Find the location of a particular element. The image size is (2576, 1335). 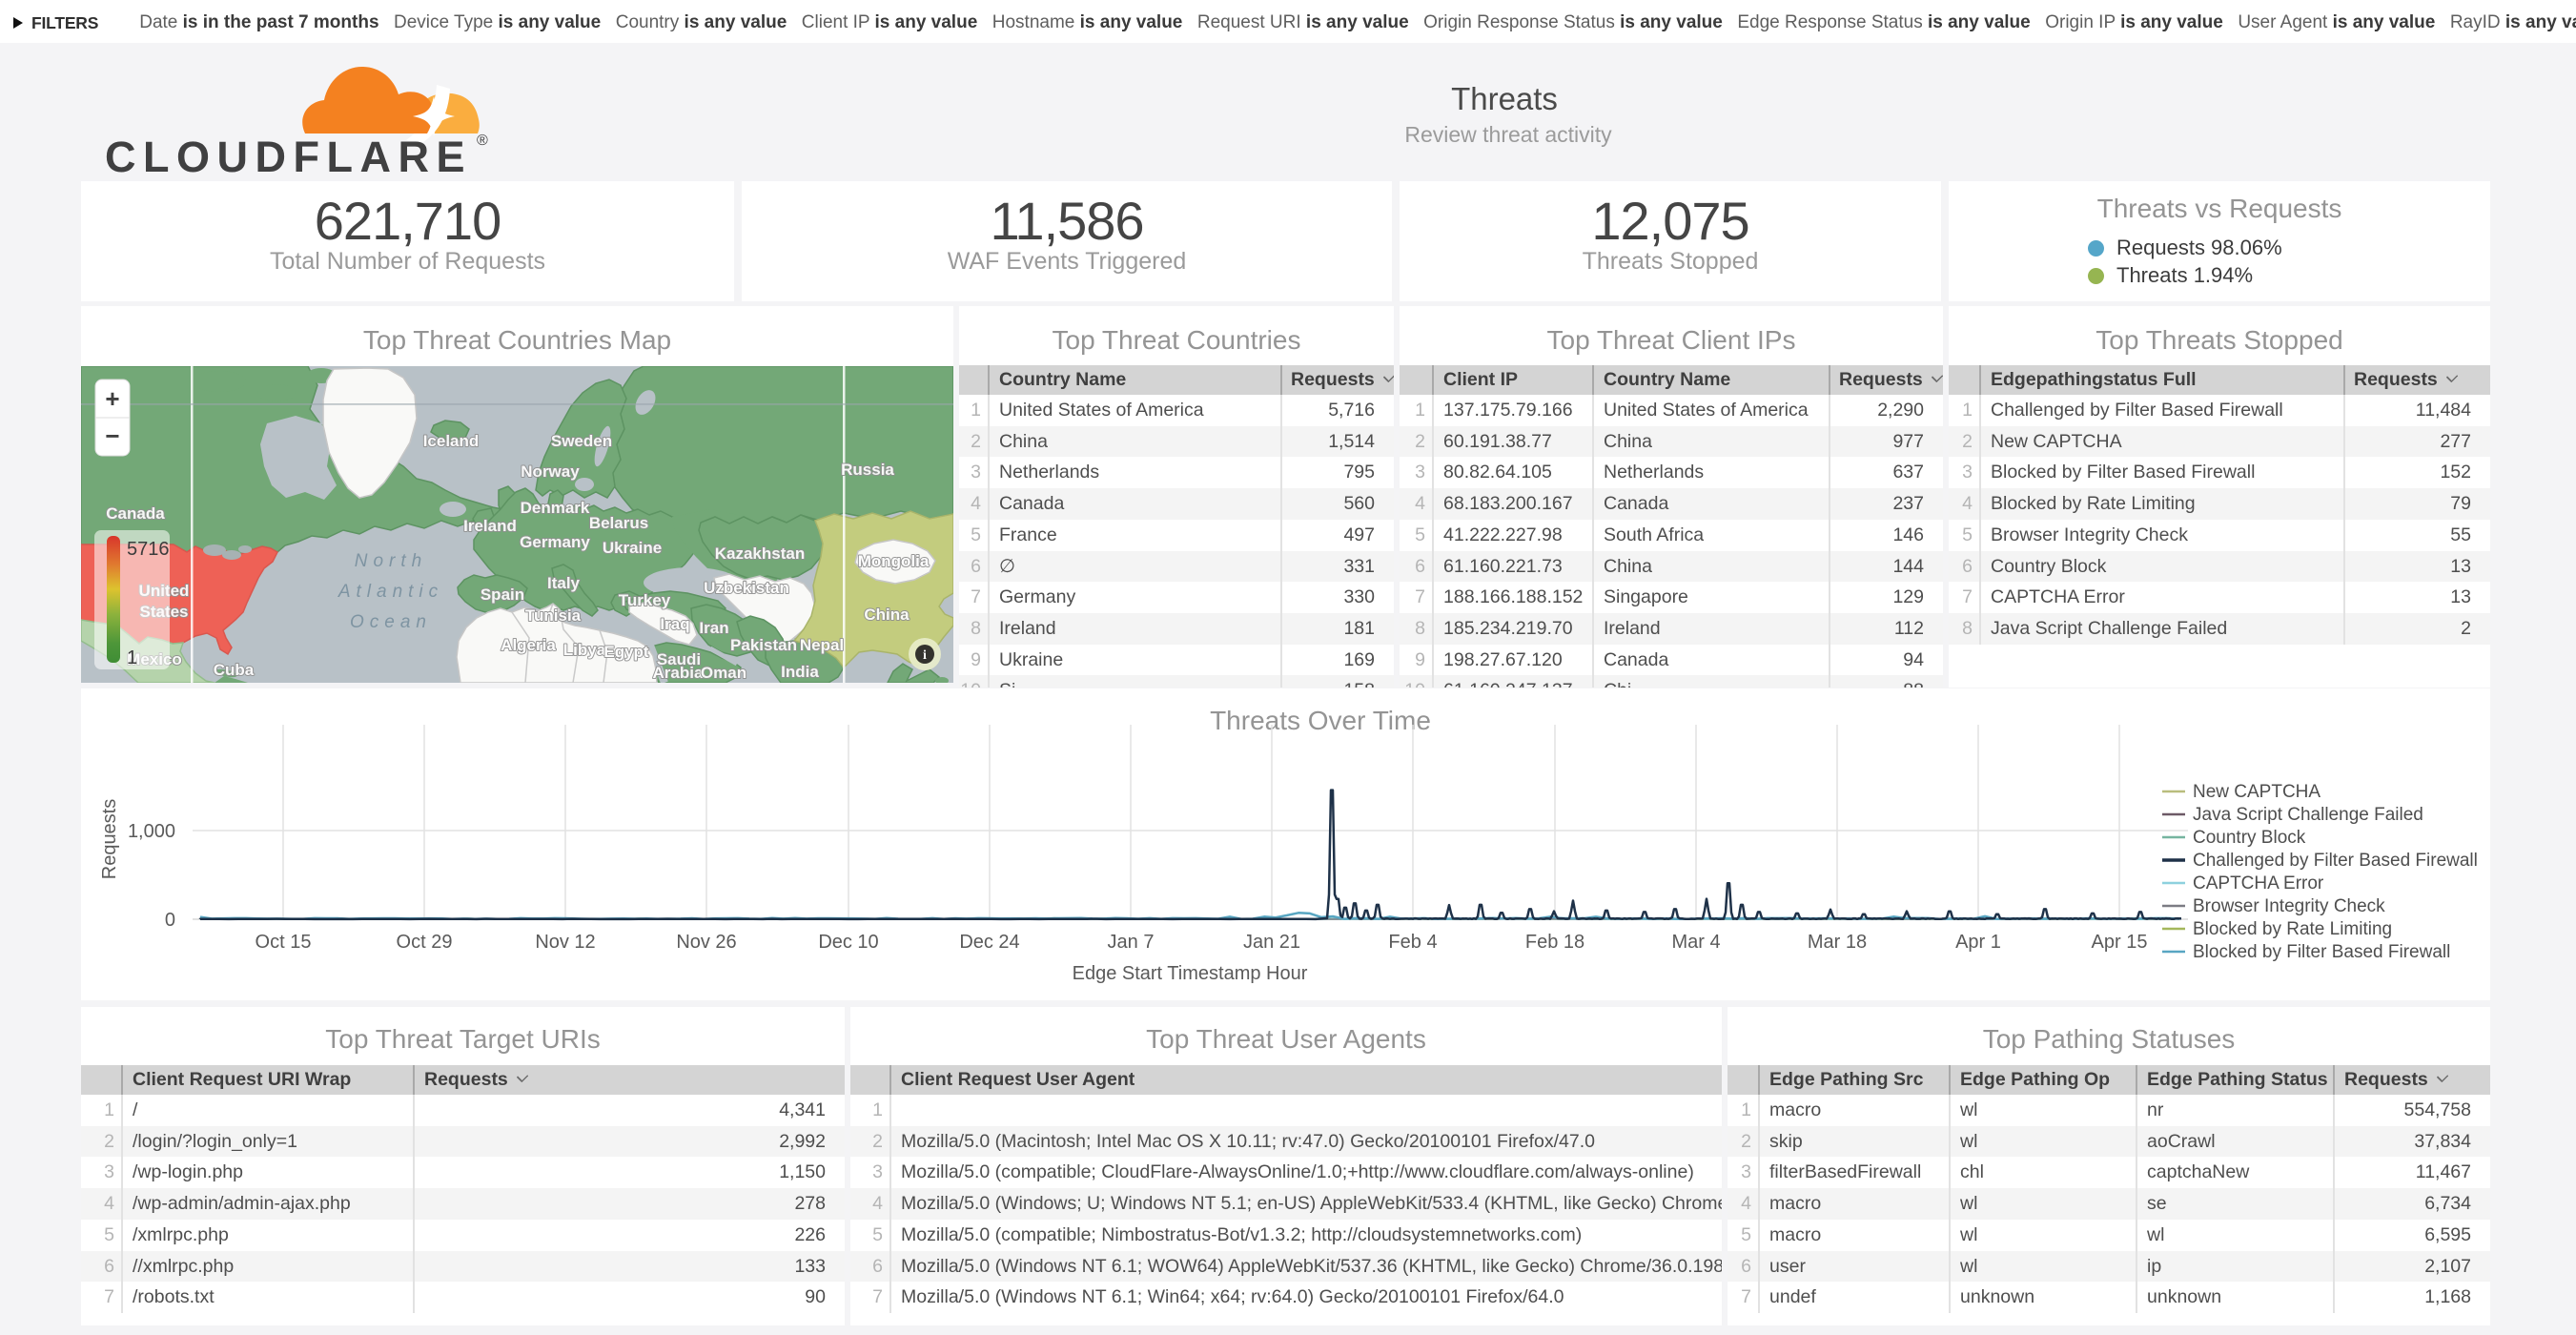

svg-text: North is located at coordinates (391, 561).